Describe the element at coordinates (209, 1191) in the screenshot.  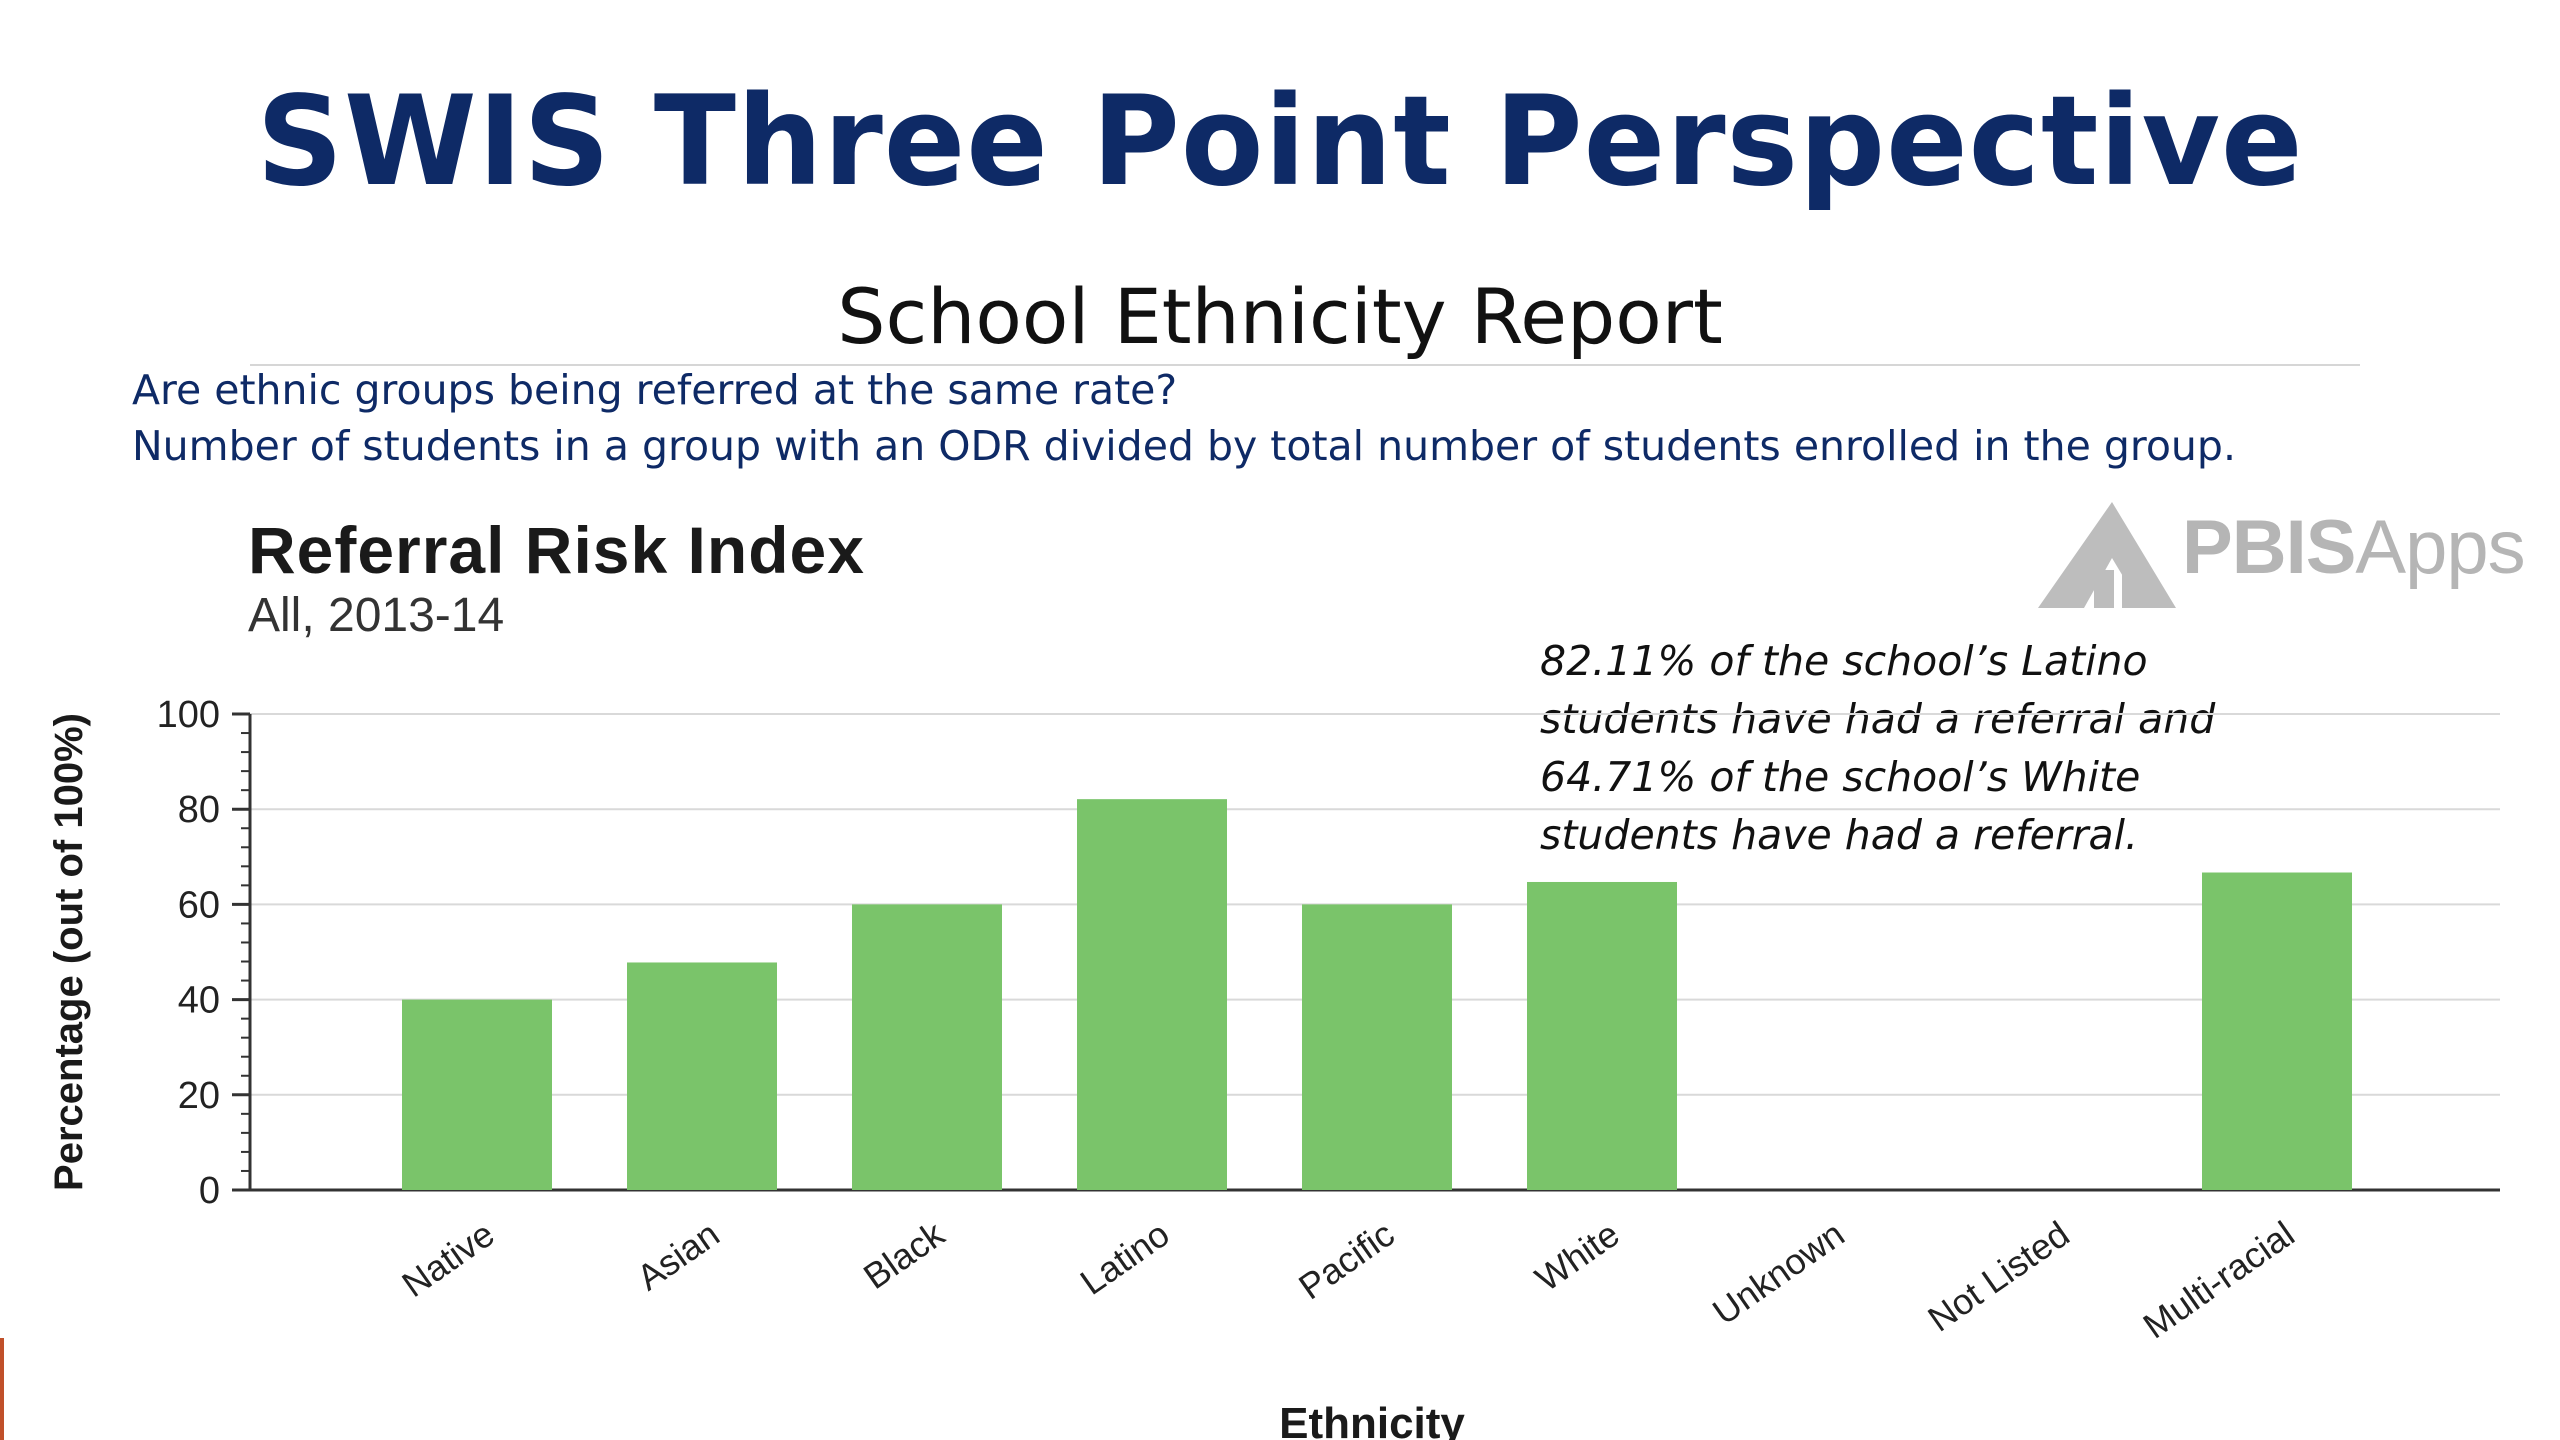
I see `y-tick-label: 0` at that location.